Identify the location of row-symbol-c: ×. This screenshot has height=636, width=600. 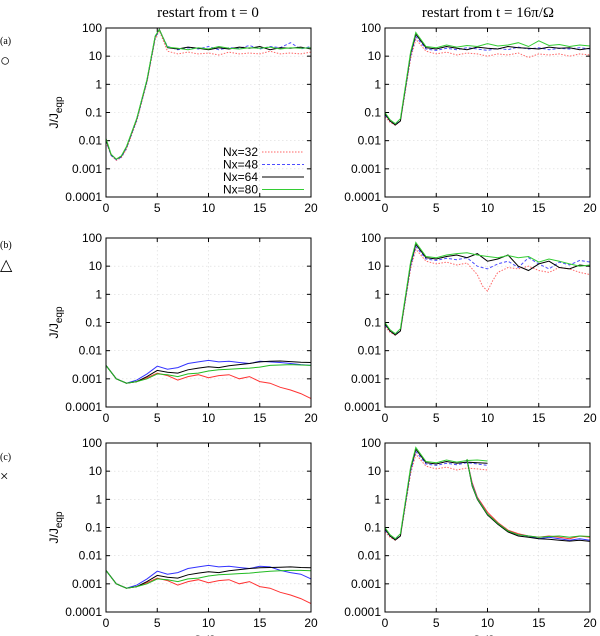
(4, 477).